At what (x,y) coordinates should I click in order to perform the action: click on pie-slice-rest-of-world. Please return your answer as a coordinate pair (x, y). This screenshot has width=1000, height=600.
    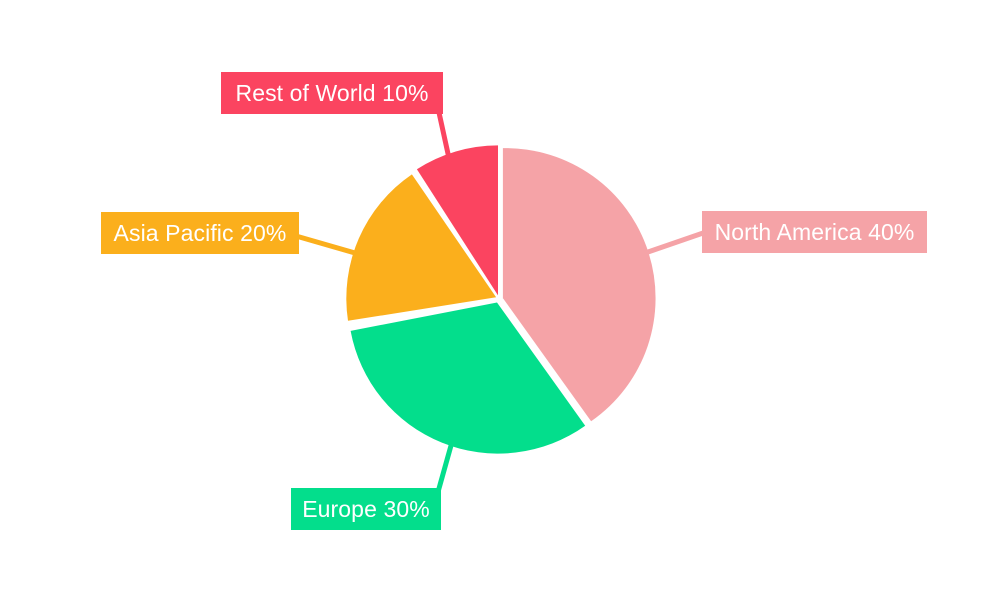
    Looking at the image, I should click on (457, 220).